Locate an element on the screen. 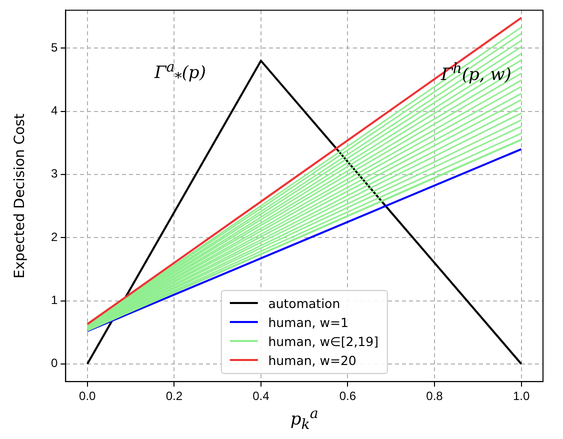  legend-label: human, w∈[2,19] is located at coordinates (322, 341).